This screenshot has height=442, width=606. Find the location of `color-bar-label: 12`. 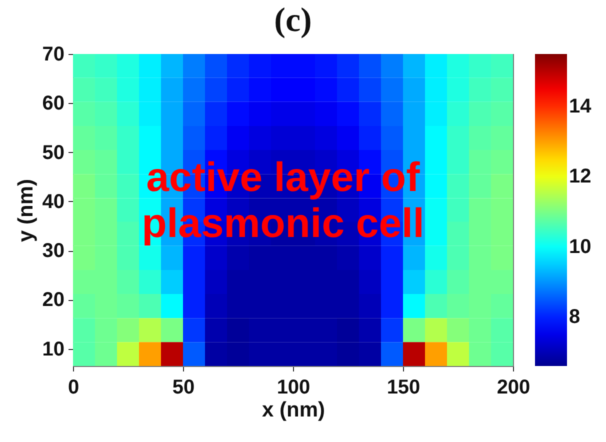

color-bar-label: 12 is located at coordinates (580, 177).